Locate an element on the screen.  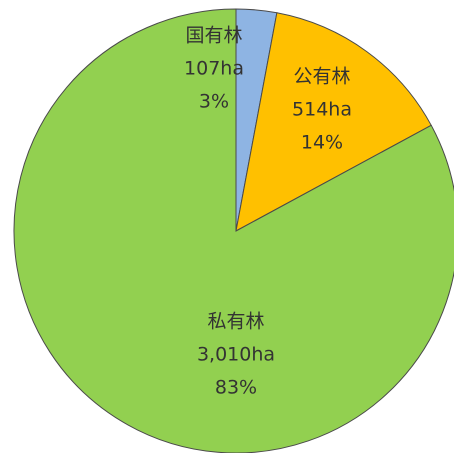
slice-value-label: 3,010ha is located at coordinates (236, 355).